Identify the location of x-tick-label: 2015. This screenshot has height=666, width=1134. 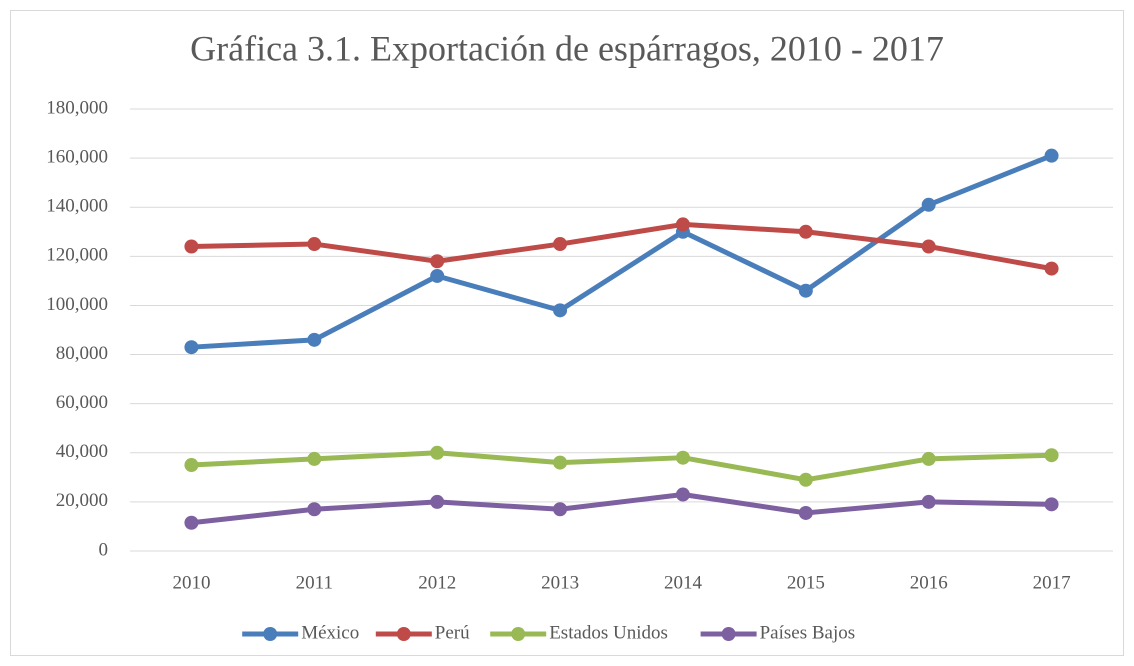
(806, 582).